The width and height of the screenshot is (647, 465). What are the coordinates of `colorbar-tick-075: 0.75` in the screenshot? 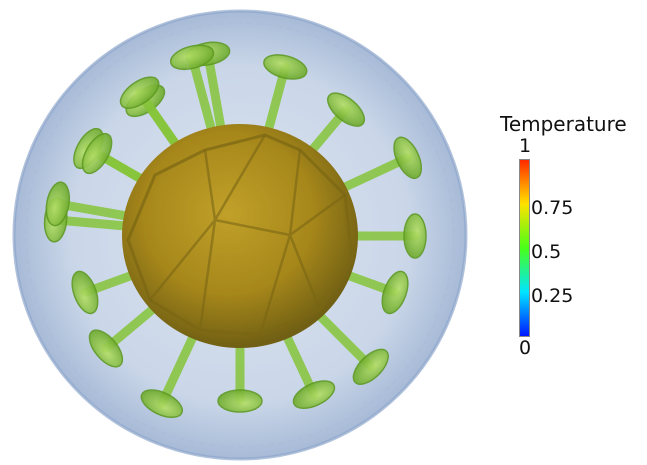 It's located at (552, 208).